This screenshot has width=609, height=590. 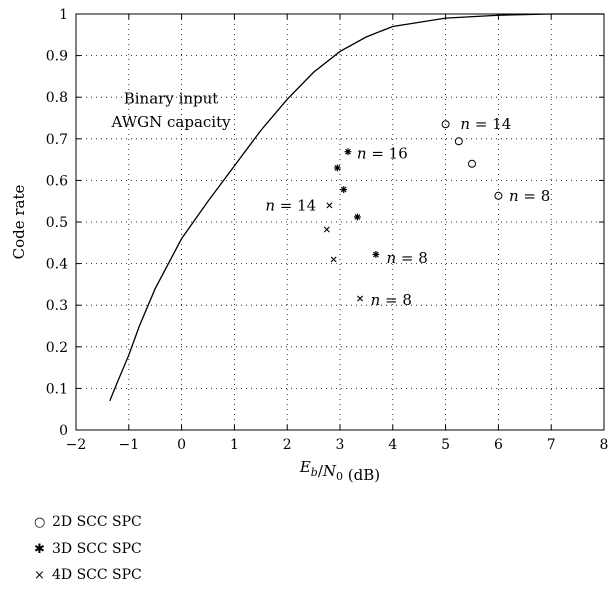 I want to click on y-tick-label: 0.1, so click(x=57, y=389).